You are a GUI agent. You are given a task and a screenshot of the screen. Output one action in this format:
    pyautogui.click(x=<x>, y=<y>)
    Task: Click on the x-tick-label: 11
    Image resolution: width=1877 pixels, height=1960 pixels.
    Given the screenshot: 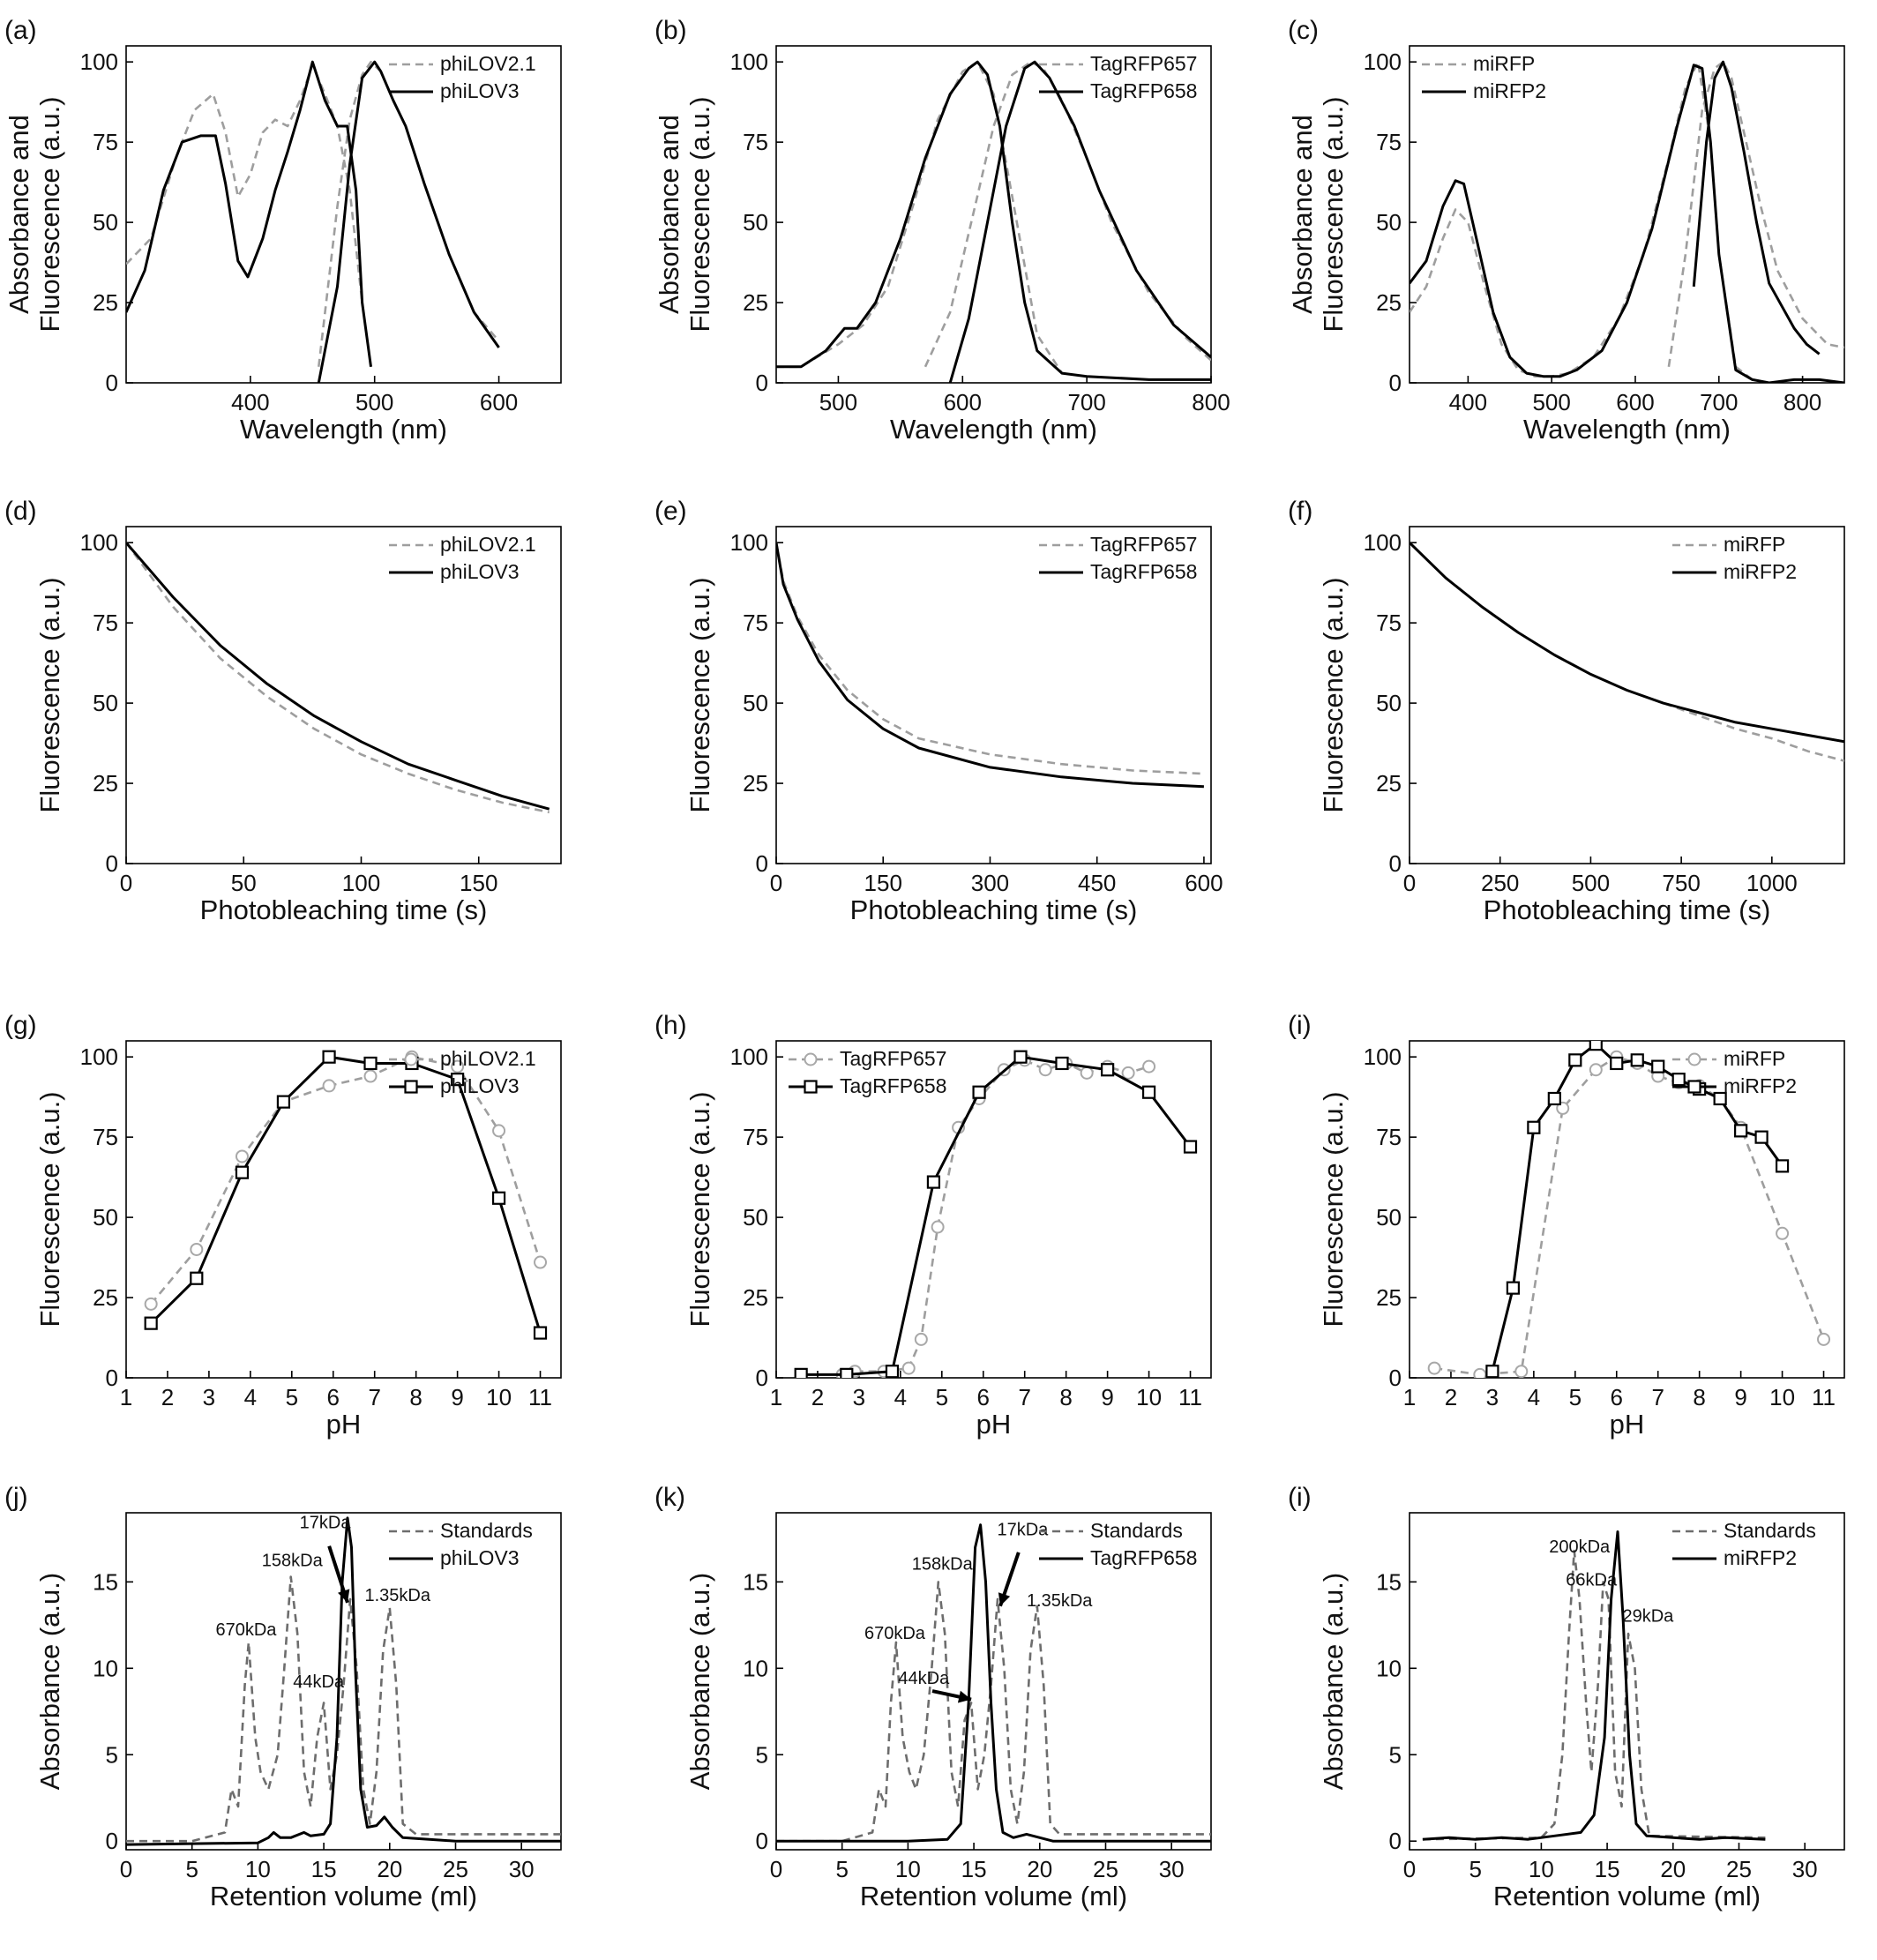 What is the action you would take?
    pyautogui.click(x=1190, y=1397)
    